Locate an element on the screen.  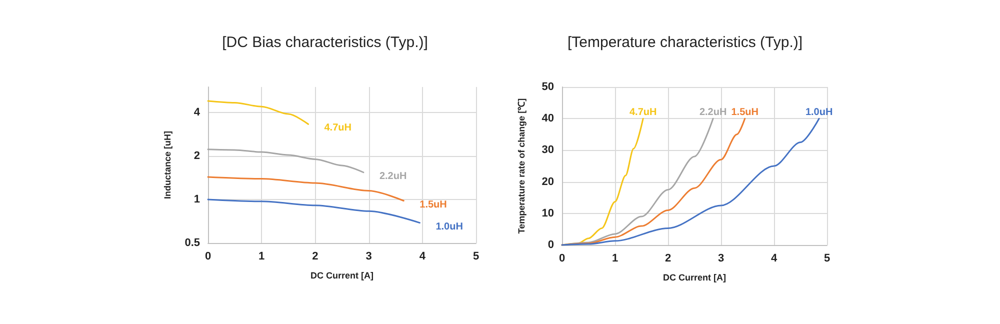
y-tick-label: 1 is located at coordinates (197, 199).